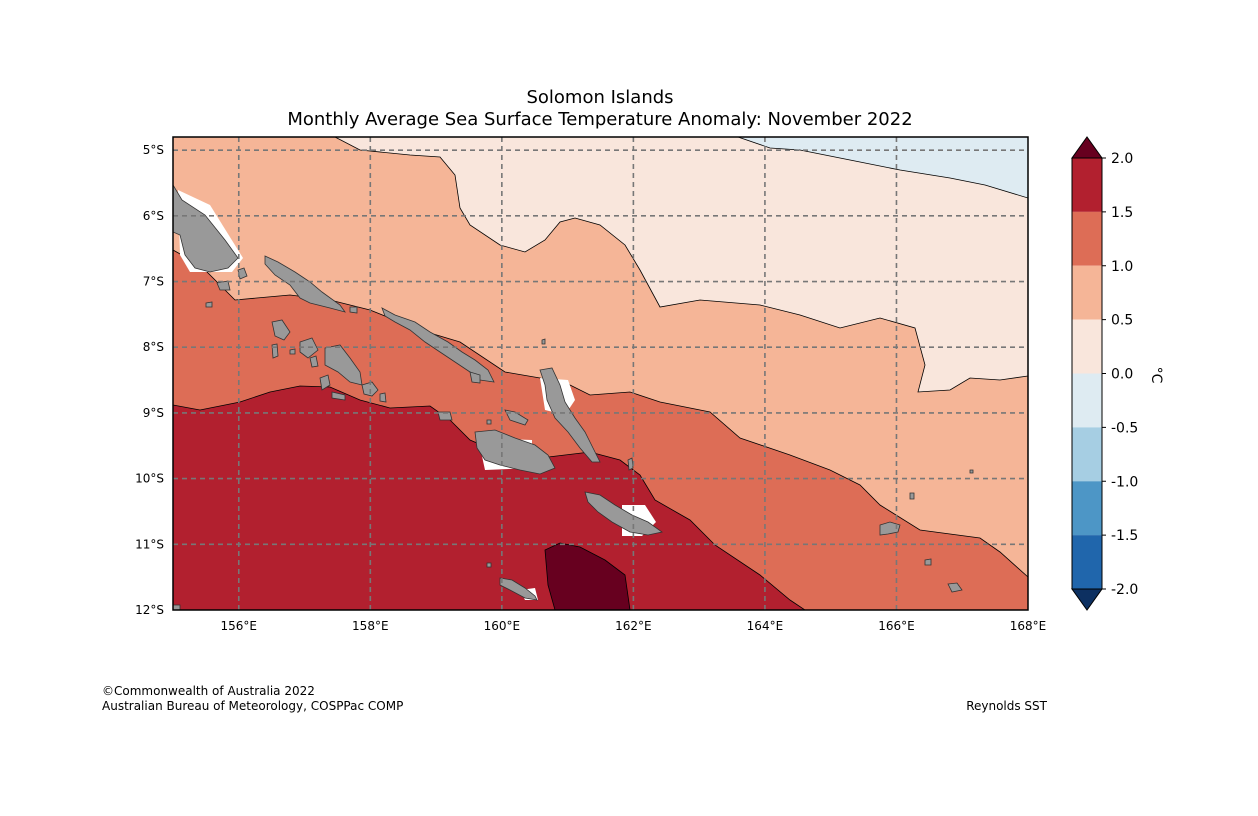 Image resolution: width=1258 pixels, height=816 pixels. I want to click on colorbar-unit: °C, so click(1156, 375).